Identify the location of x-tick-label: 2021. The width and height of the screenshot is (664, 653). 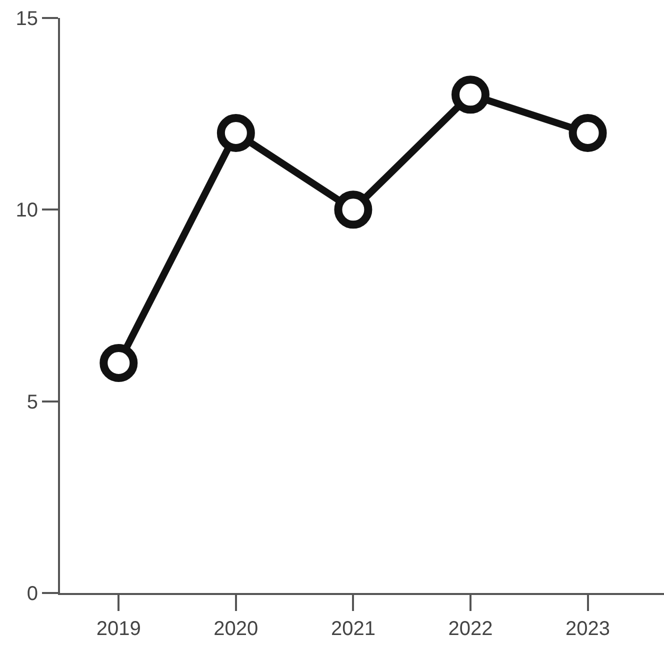
(353, 629).